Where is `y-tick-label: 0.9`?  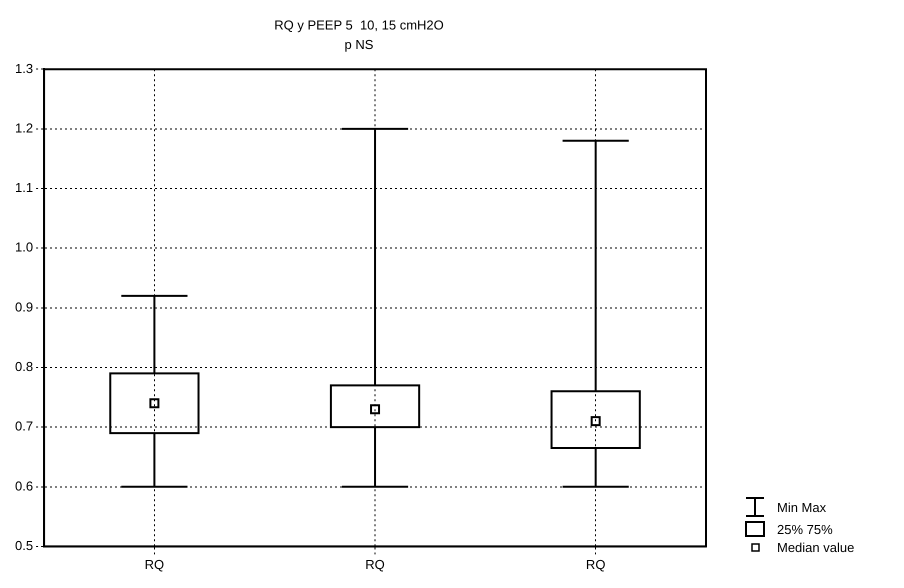
y-tick-label: 0.9 is located at coordinates (24, 306).